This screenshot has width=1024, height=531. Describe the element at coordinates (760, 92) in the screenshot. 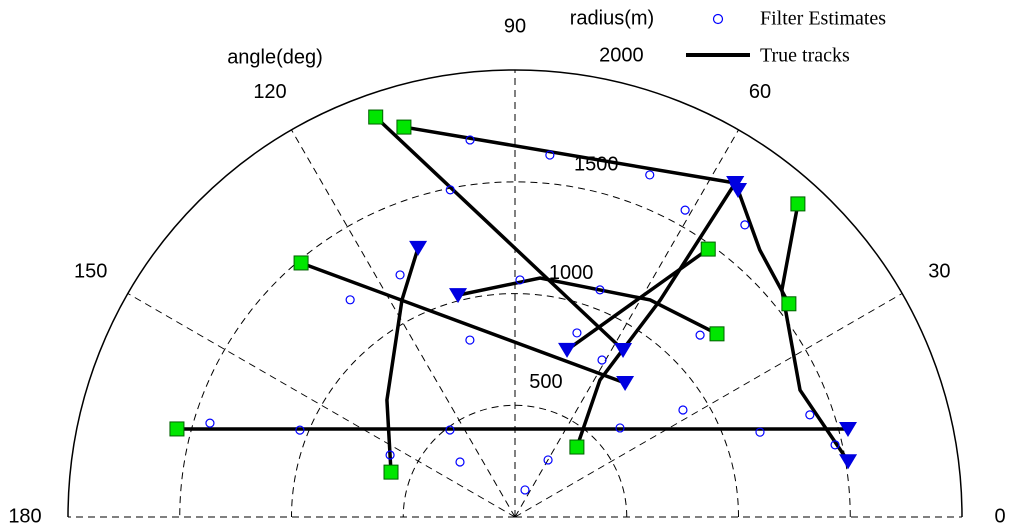

I see `theta-tick-label: 60` at that location.